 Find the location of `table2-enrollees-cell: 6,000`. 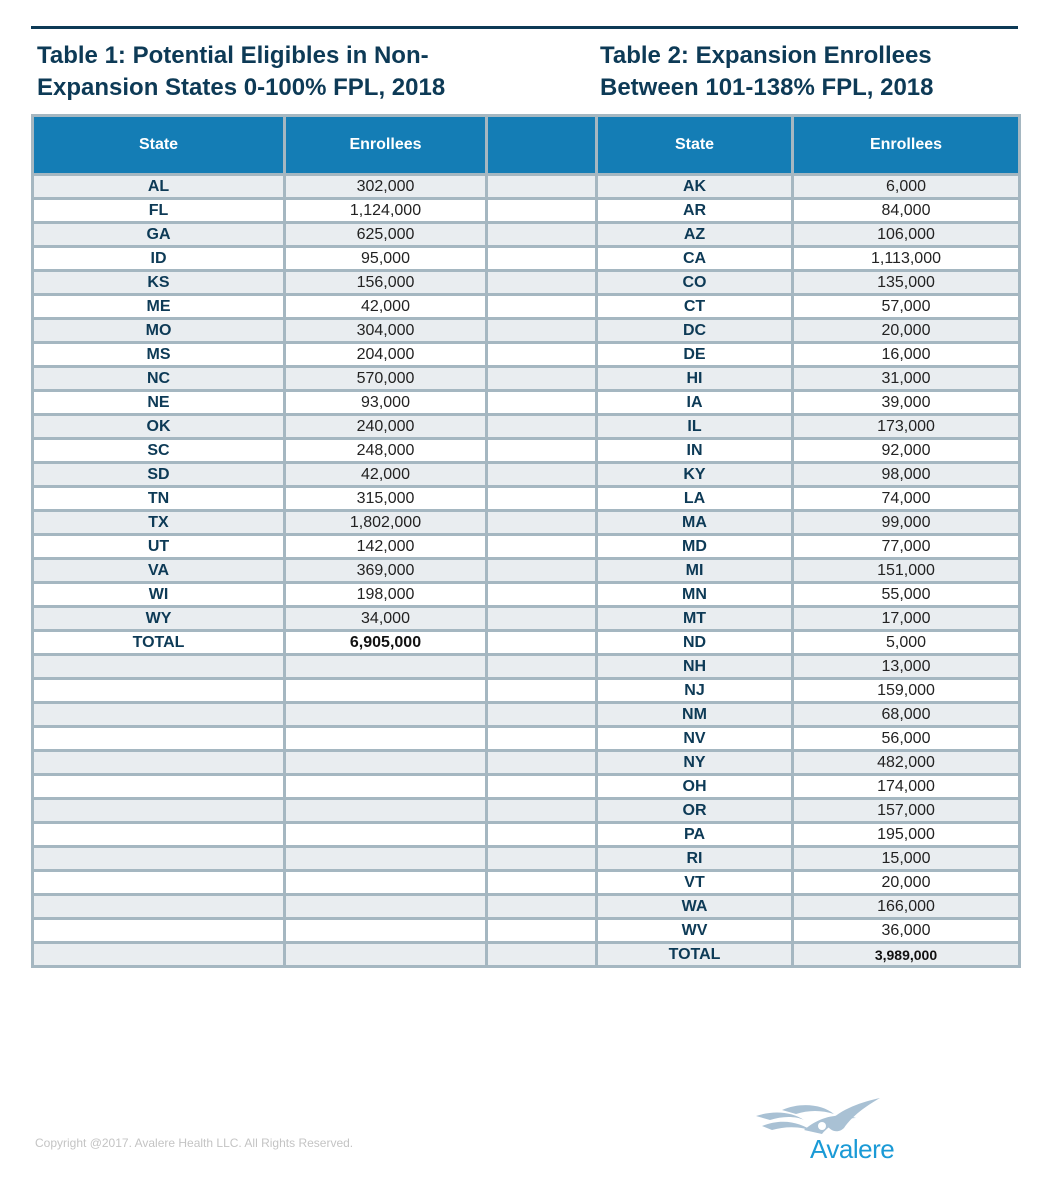

table2-enrollees-cell: 6,000 is located at coordinates (906, 186).